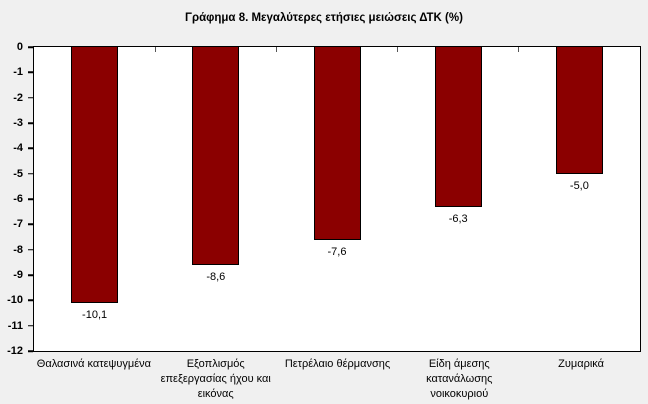 This screenshot has width=648, height=404. Describe the element at coordinates (18, 249) in the screenshot. I see `y-tick-label: -8` at that location.